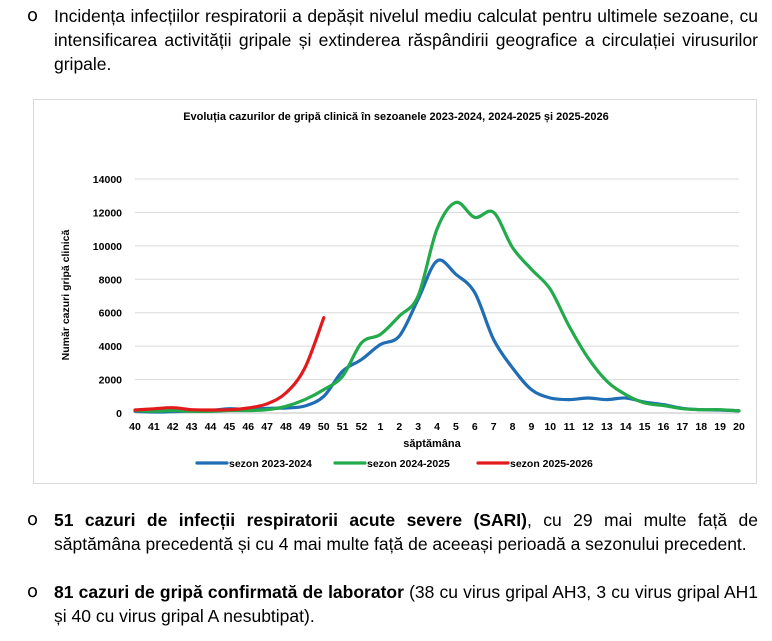 This screenshot has width=772, height=641. I want to click on x-tick-label: 9, so click(531, 427).